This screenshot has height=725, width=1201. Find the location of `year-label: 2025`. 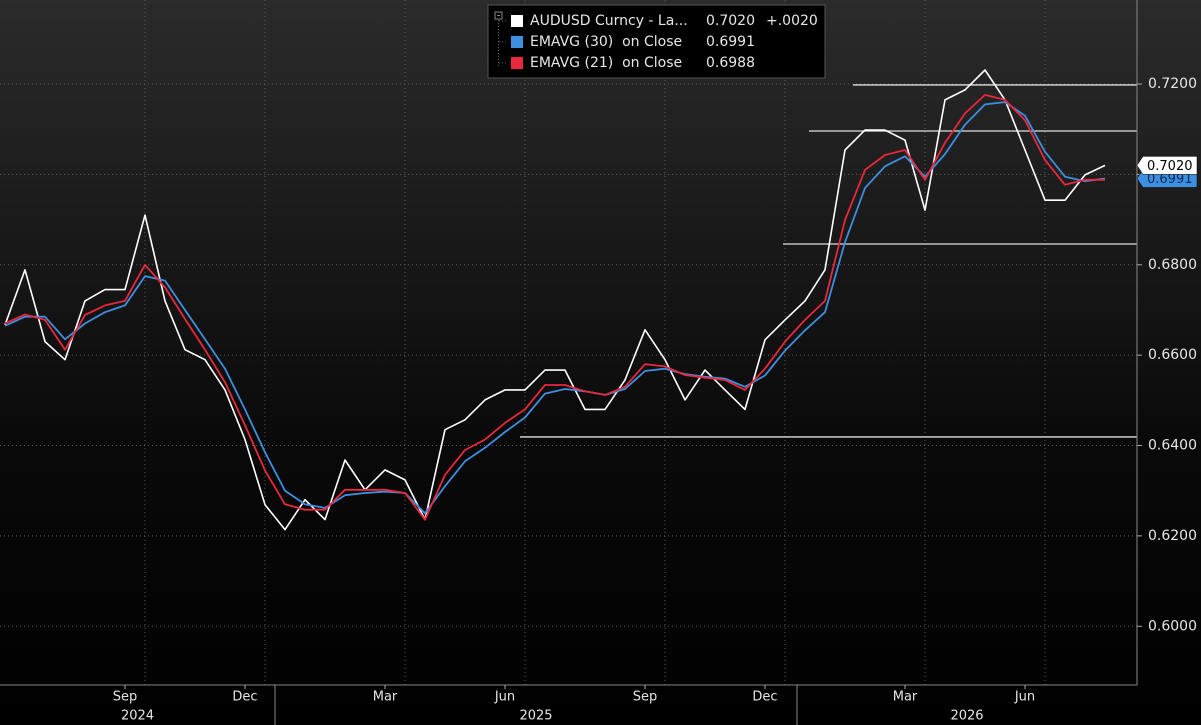

year-label: 2025 is located at coordinates (535, 716).